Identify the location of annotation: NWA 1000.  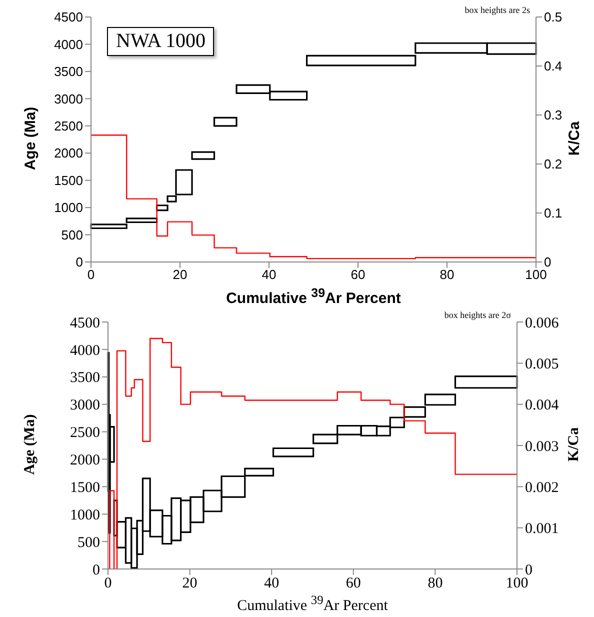
(160, 41).